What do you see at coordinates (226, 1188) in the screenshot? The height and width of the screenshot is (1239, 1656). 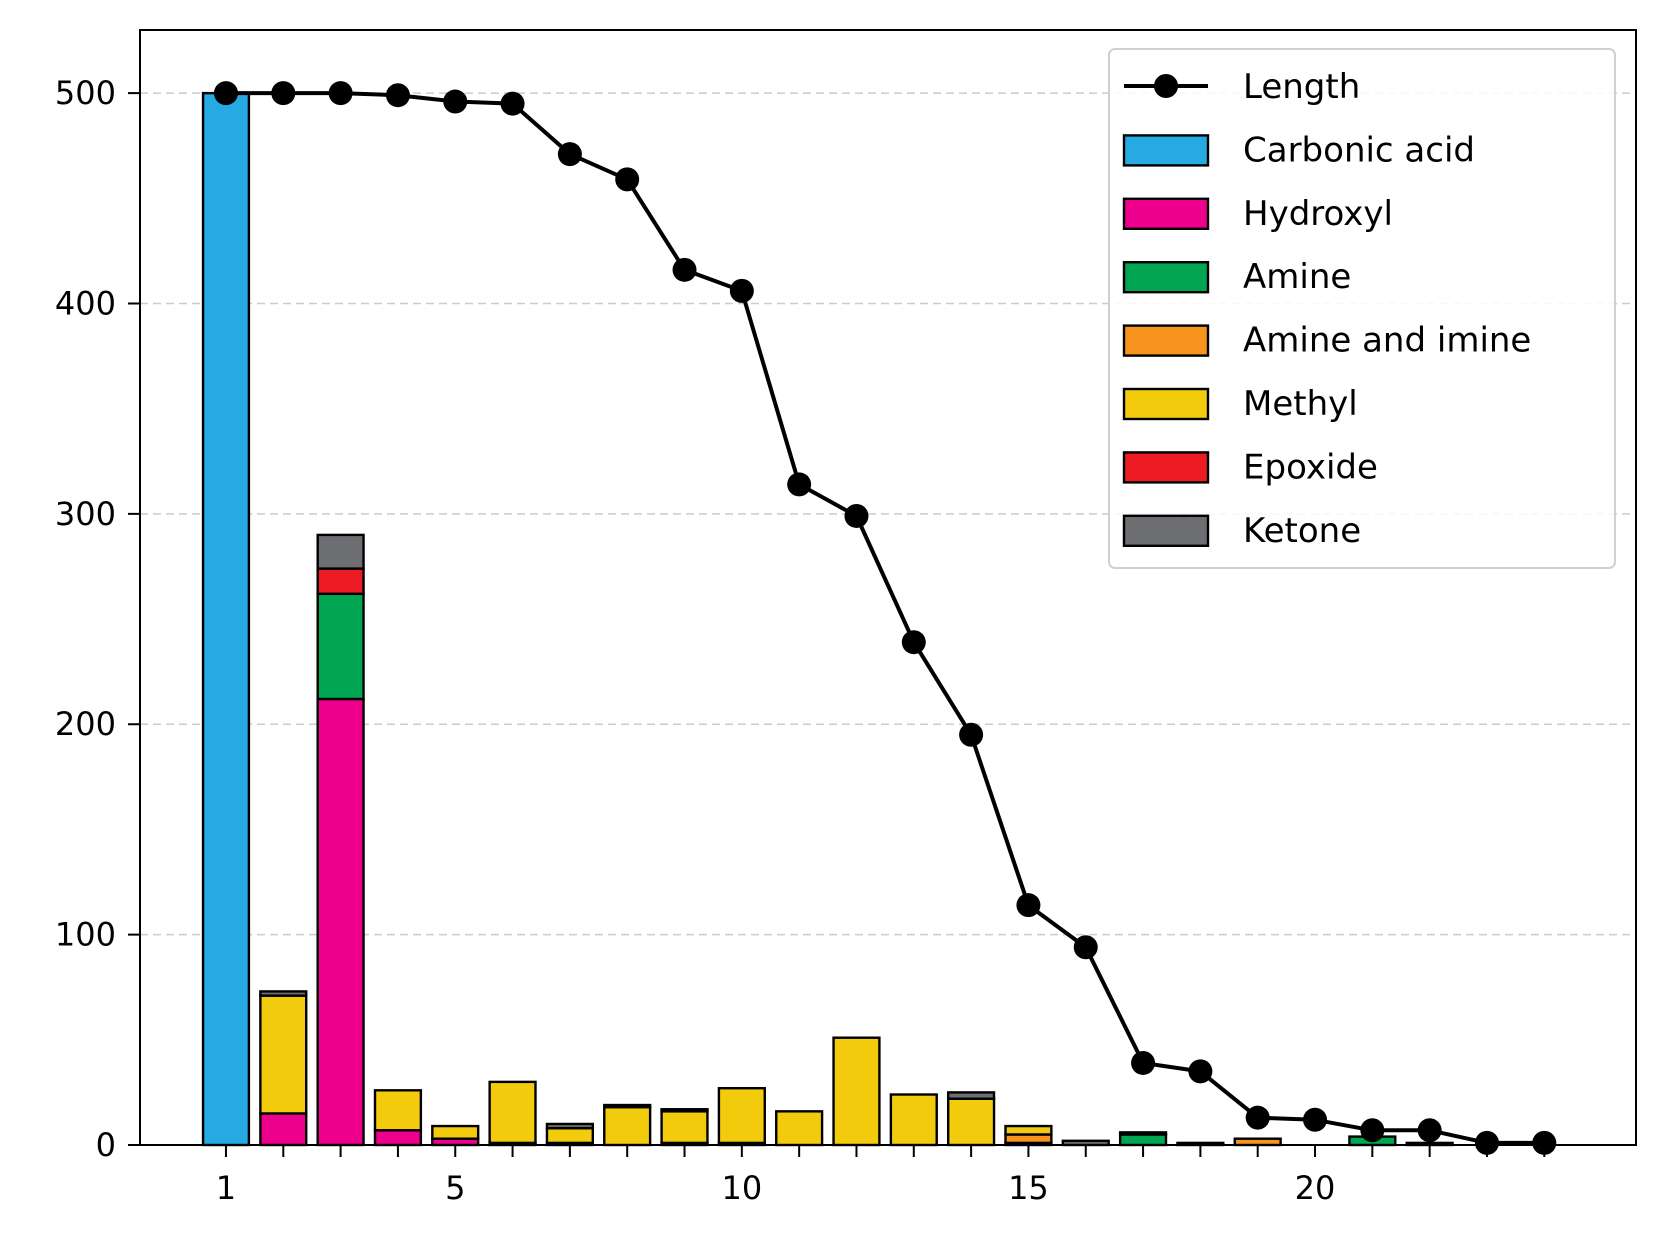 I see `x-tick-label-1: 1` at bounding box center [226, 1188].